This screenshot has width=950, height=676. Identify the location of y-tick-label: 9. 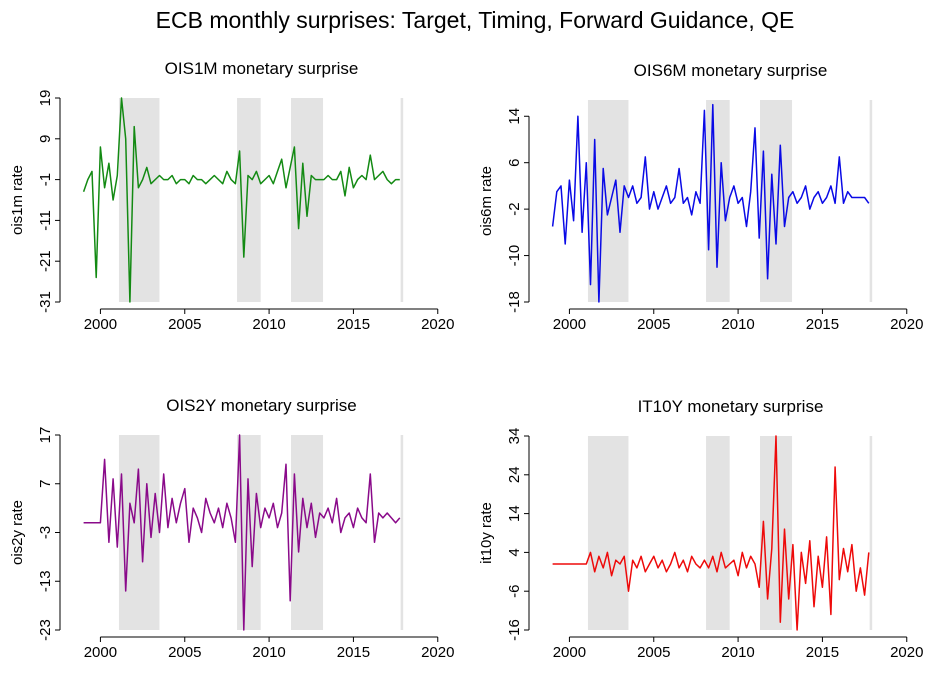
(45, 139).